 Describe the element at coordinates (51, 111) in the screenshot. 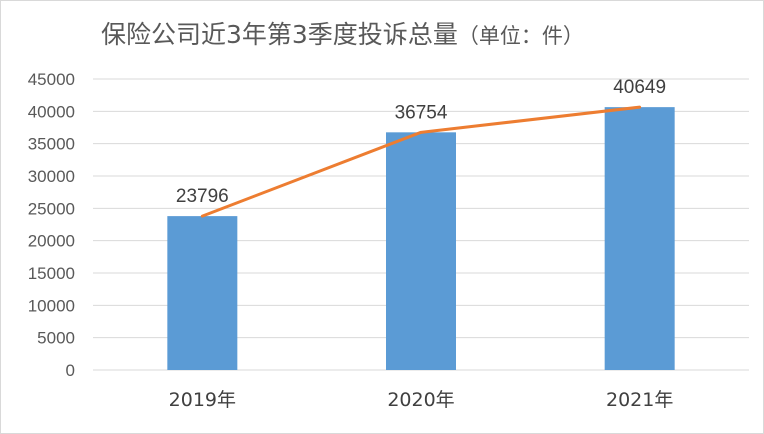

I see `y-tick-label: 40000` at that location.